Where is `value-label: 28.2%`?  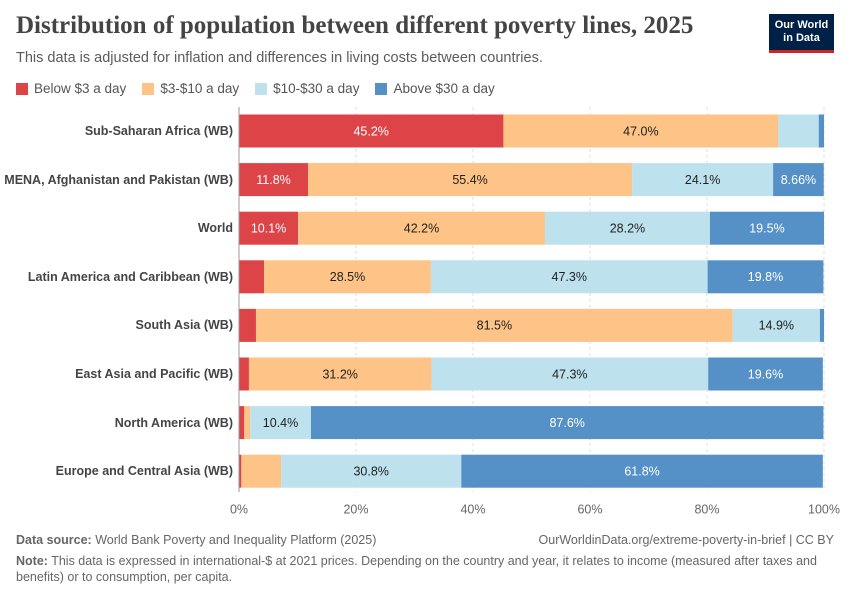 value-label: 28.2% is located at coordinates (627, 228).